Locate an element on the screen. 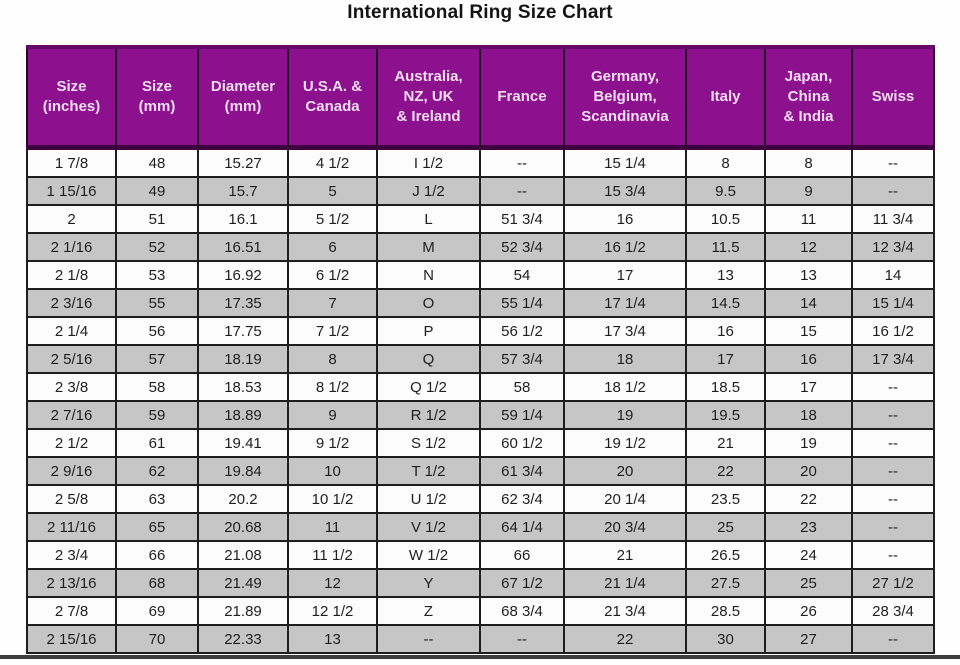 The image size is (960, 665). table-cell: O is located at coordinates (428, 303).